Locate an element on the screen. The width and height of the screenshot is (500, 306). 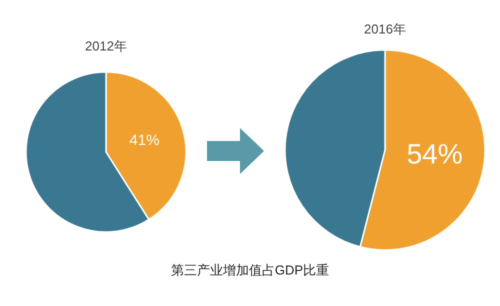
annotation: 第三产业增加值占GDP比重 is located at coordinates (250, 270).